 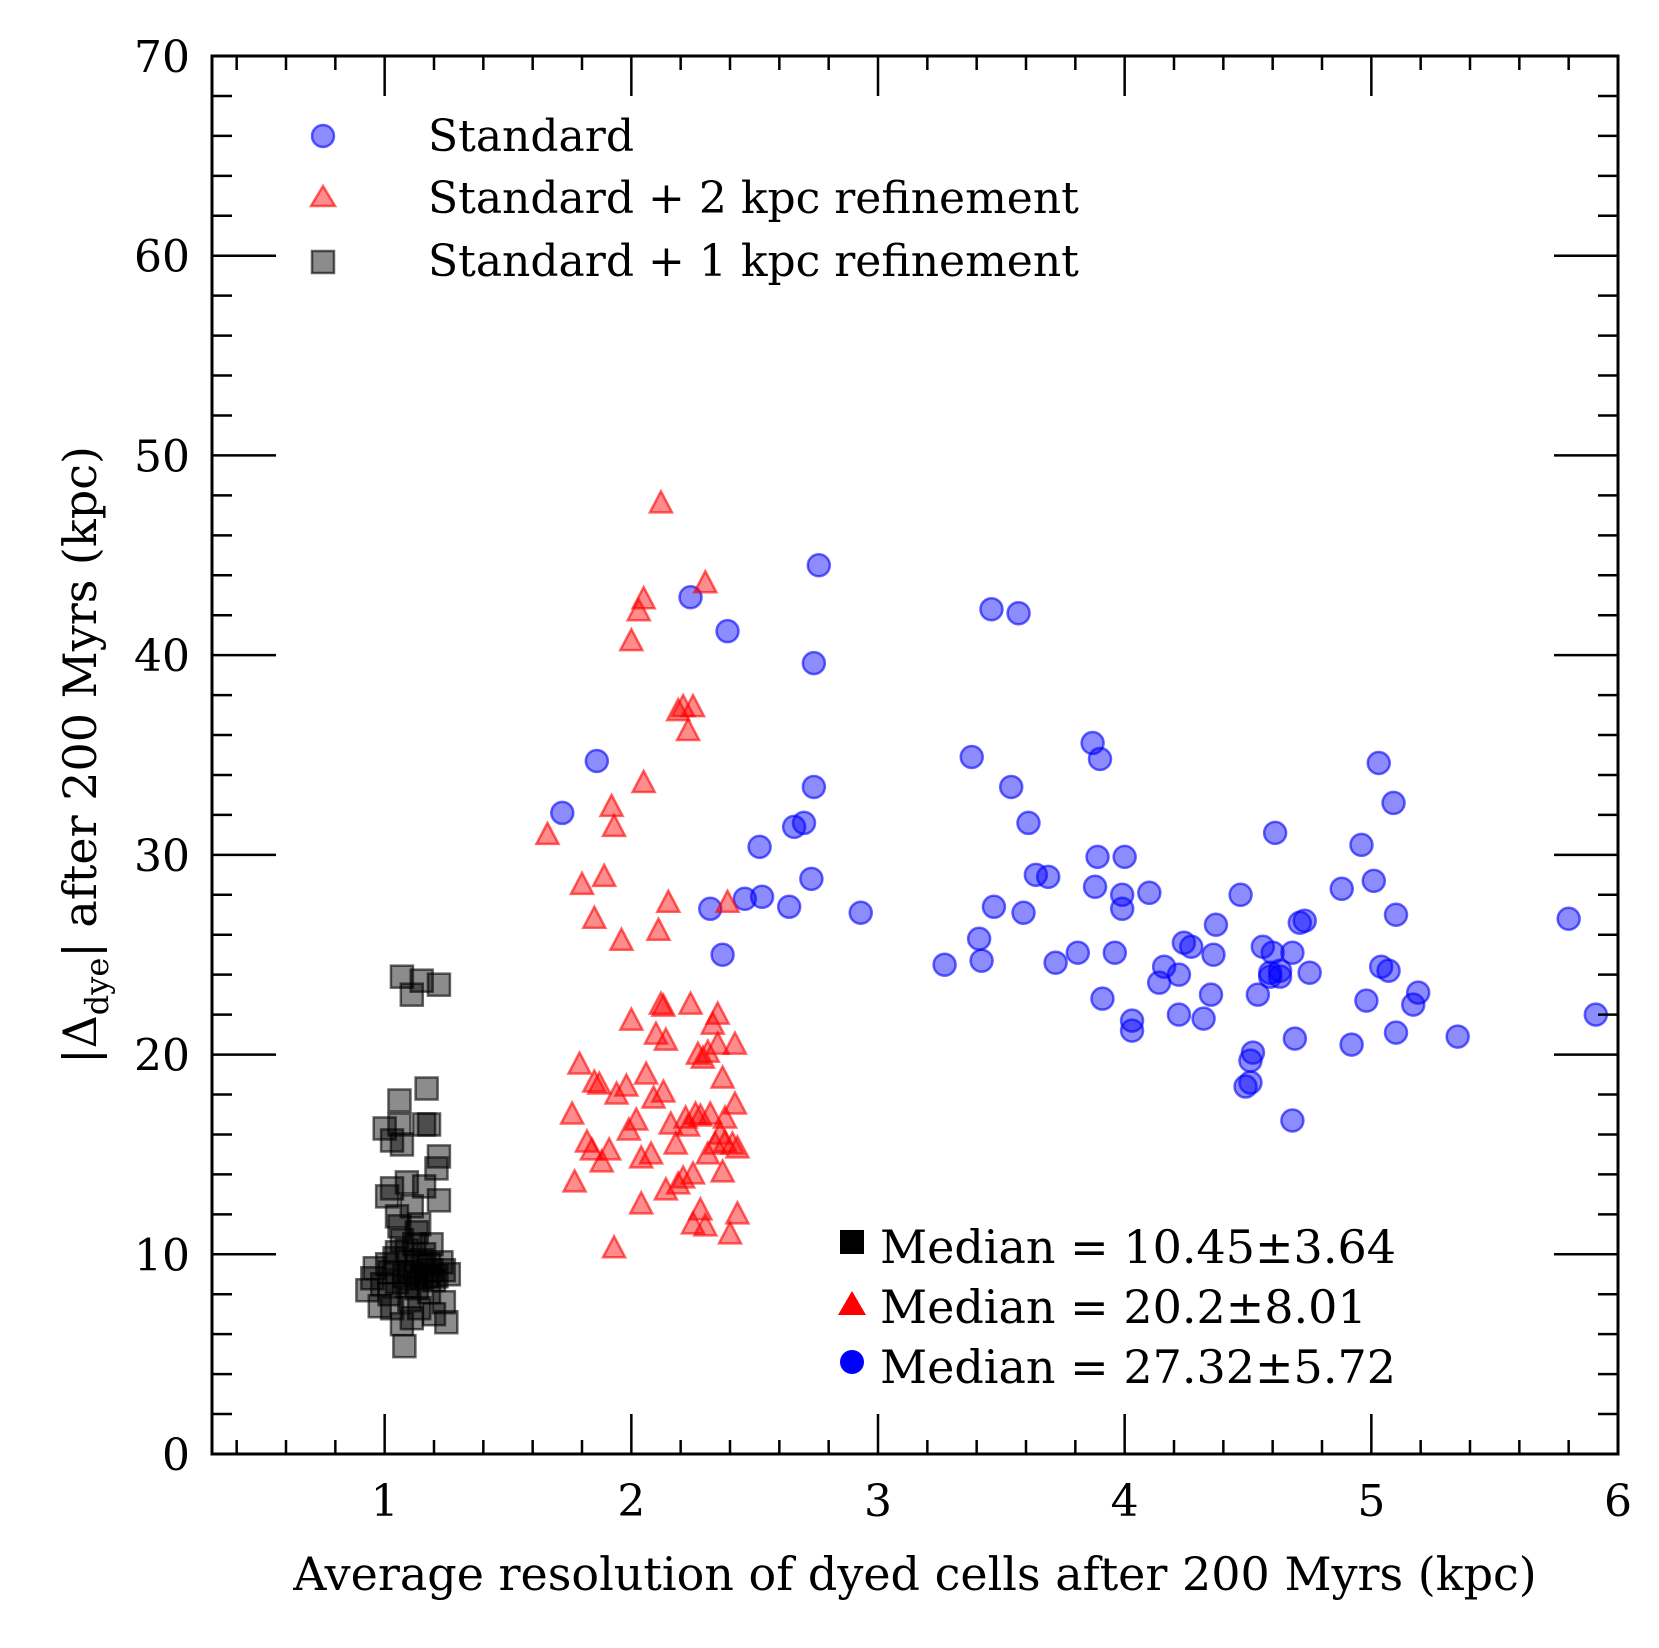 What do you see at coordinates (1618, 1501) in the screenshot?
I see `x-tick-label: 6` at bounding box center [1618, 1501].